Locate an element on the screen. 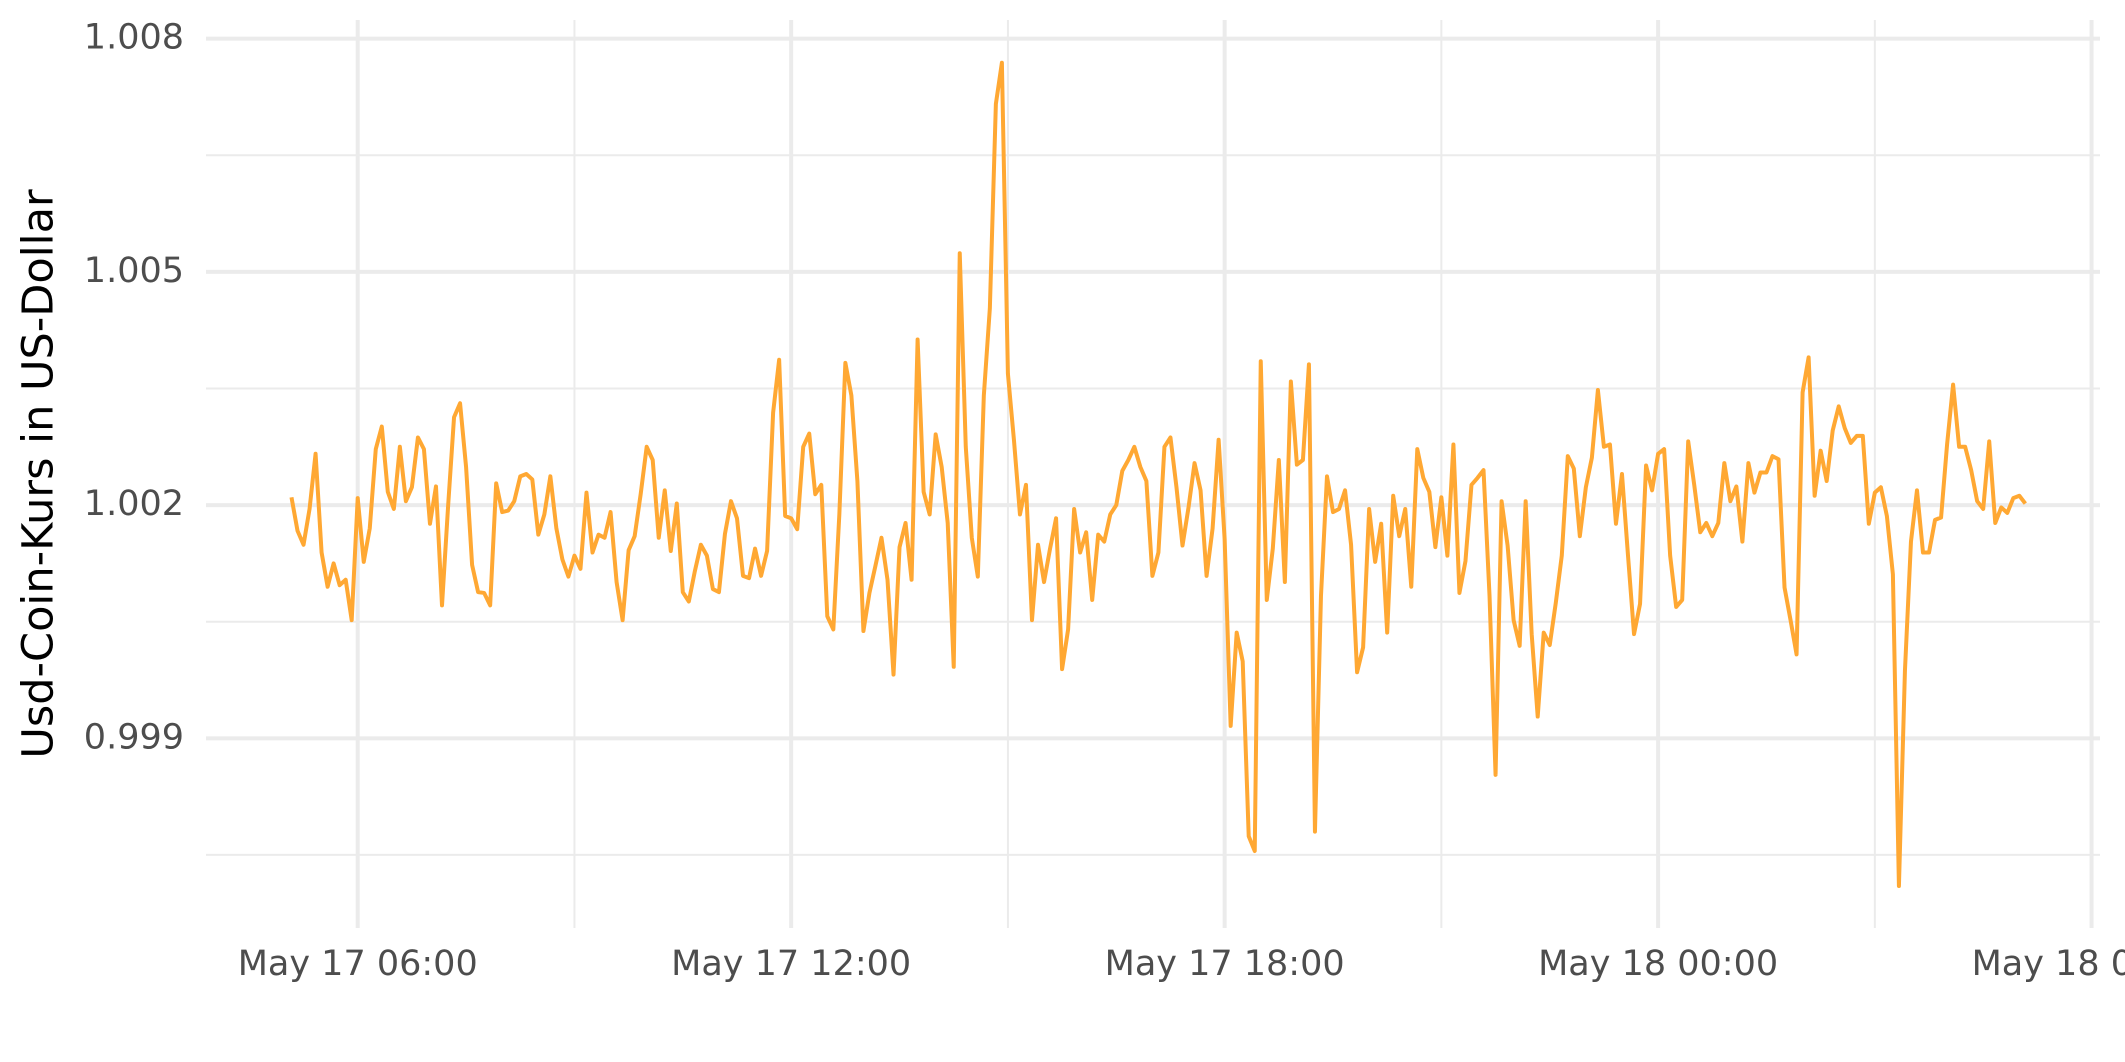 This screenshot has width=2125, height=1062. y-tick-label: 1.005 is located at coordinates (134, 271).